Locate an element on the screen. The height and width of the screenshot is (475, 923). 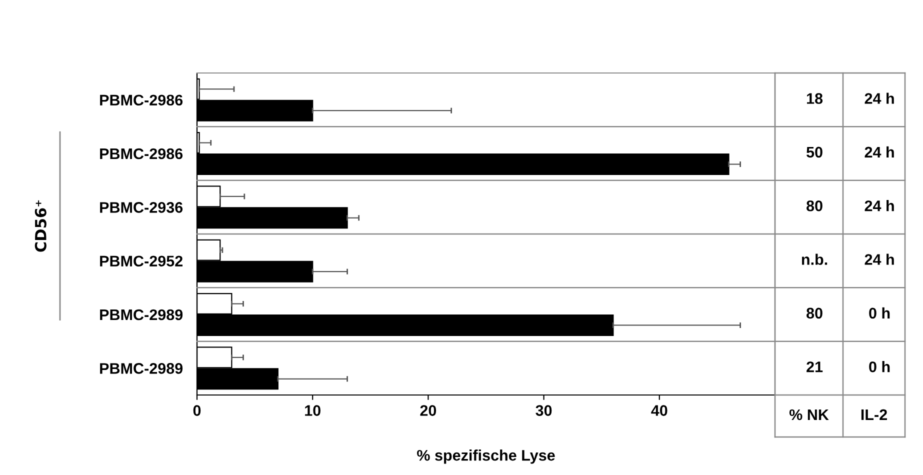
text: IL-2 is located at coordinates (874, 414).